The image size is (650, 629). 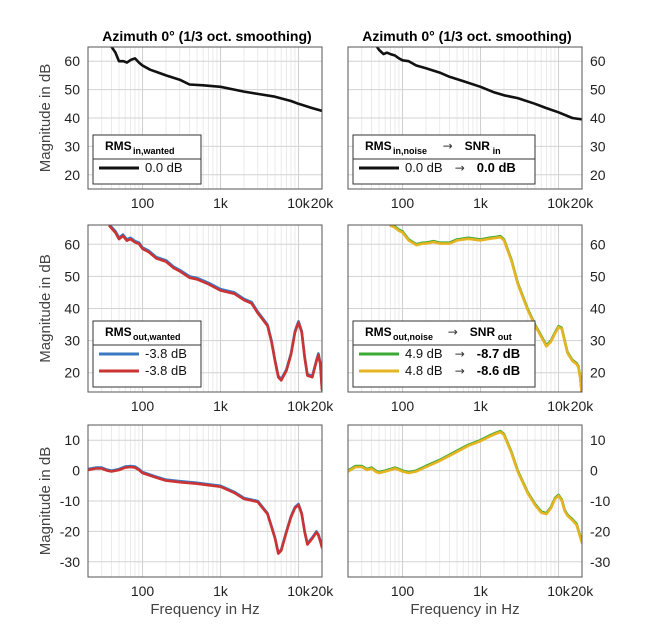 I want to click on legend-entry-bold: 0.0 dB, so click(x=496, y=167).